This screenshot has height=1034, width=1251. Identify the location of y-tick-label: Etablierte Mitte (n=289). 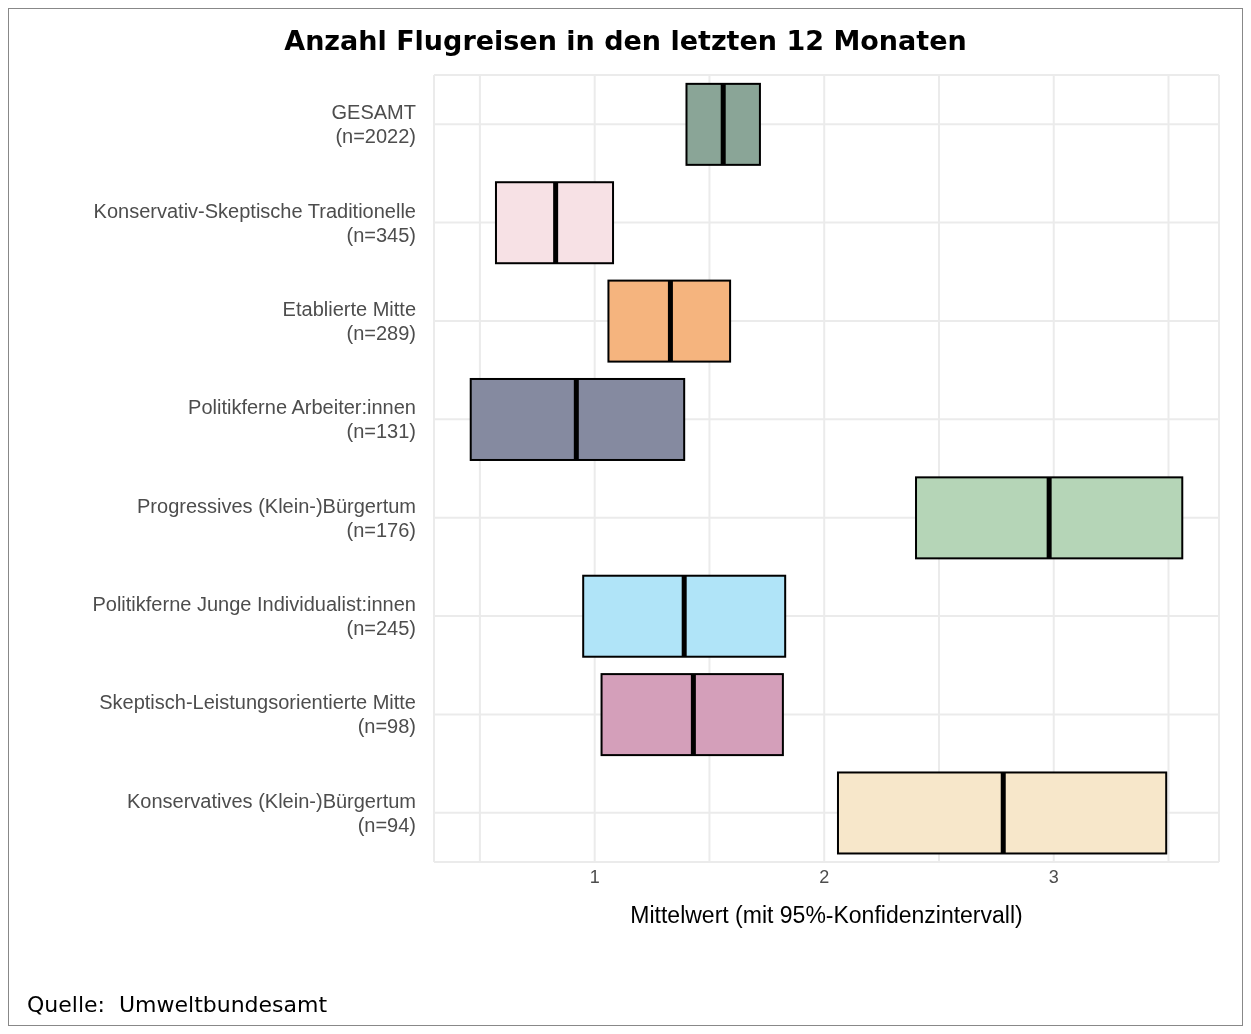
(349, 320).